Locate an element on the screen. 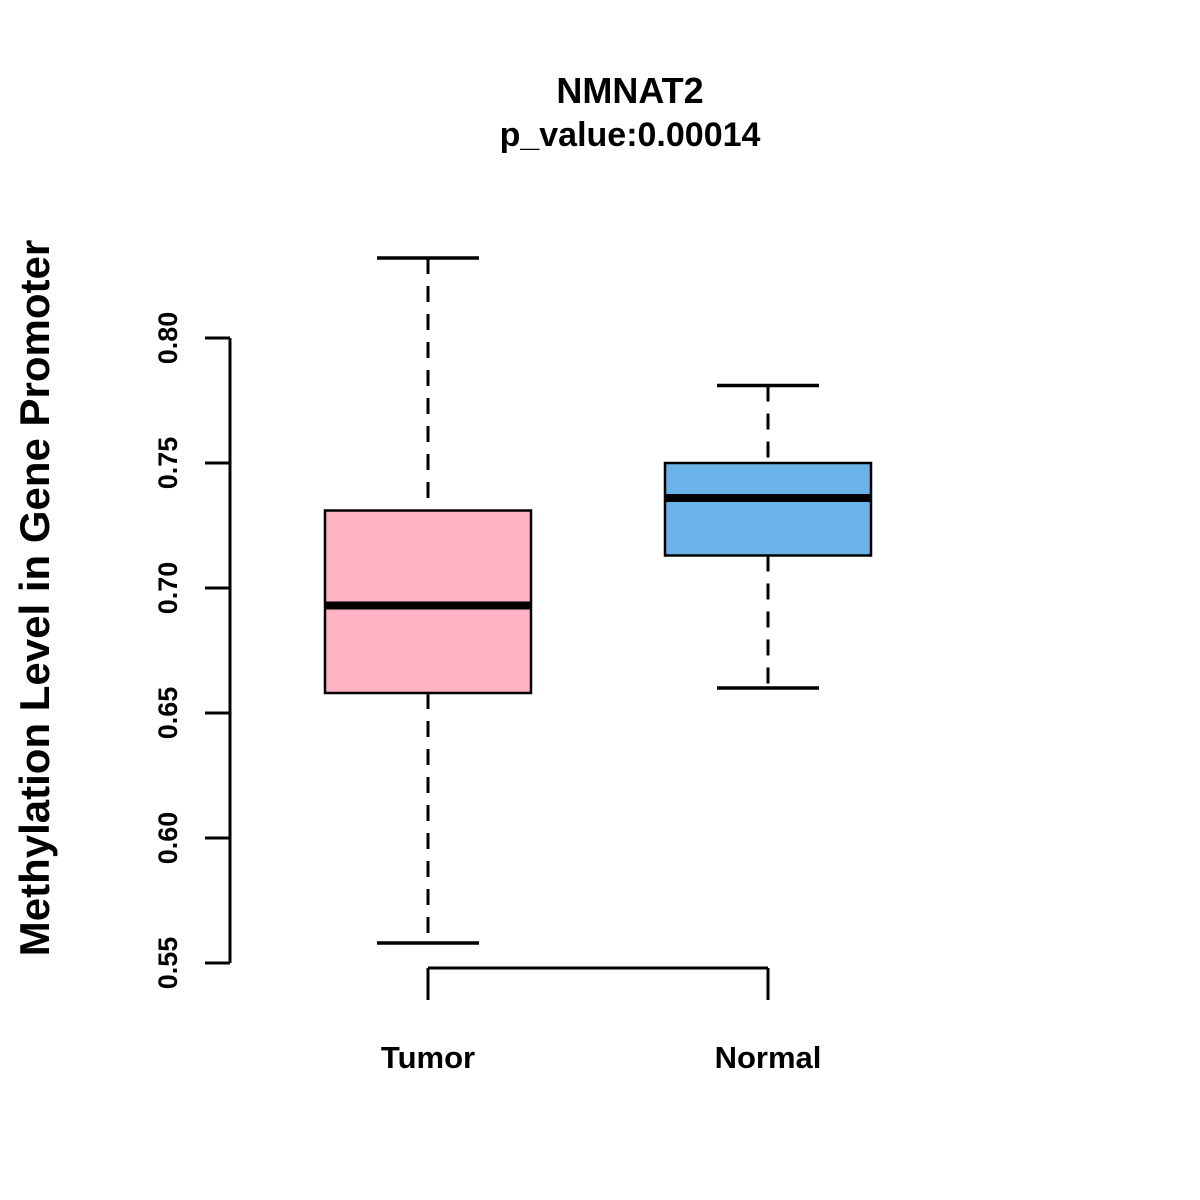 This screenshot has height=1200, width=1200. y-tick-label: 0.60 is located at coordinates (168, 838).